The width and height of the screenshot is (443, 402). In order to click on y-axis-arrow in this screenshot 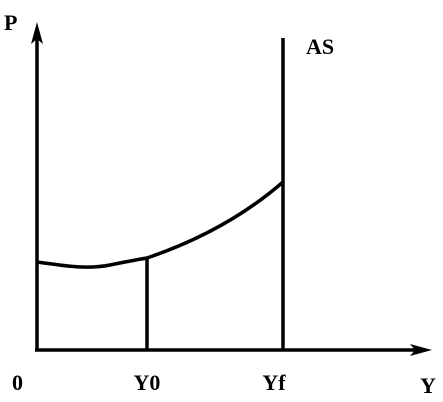, I will do `click(37, 33)`.